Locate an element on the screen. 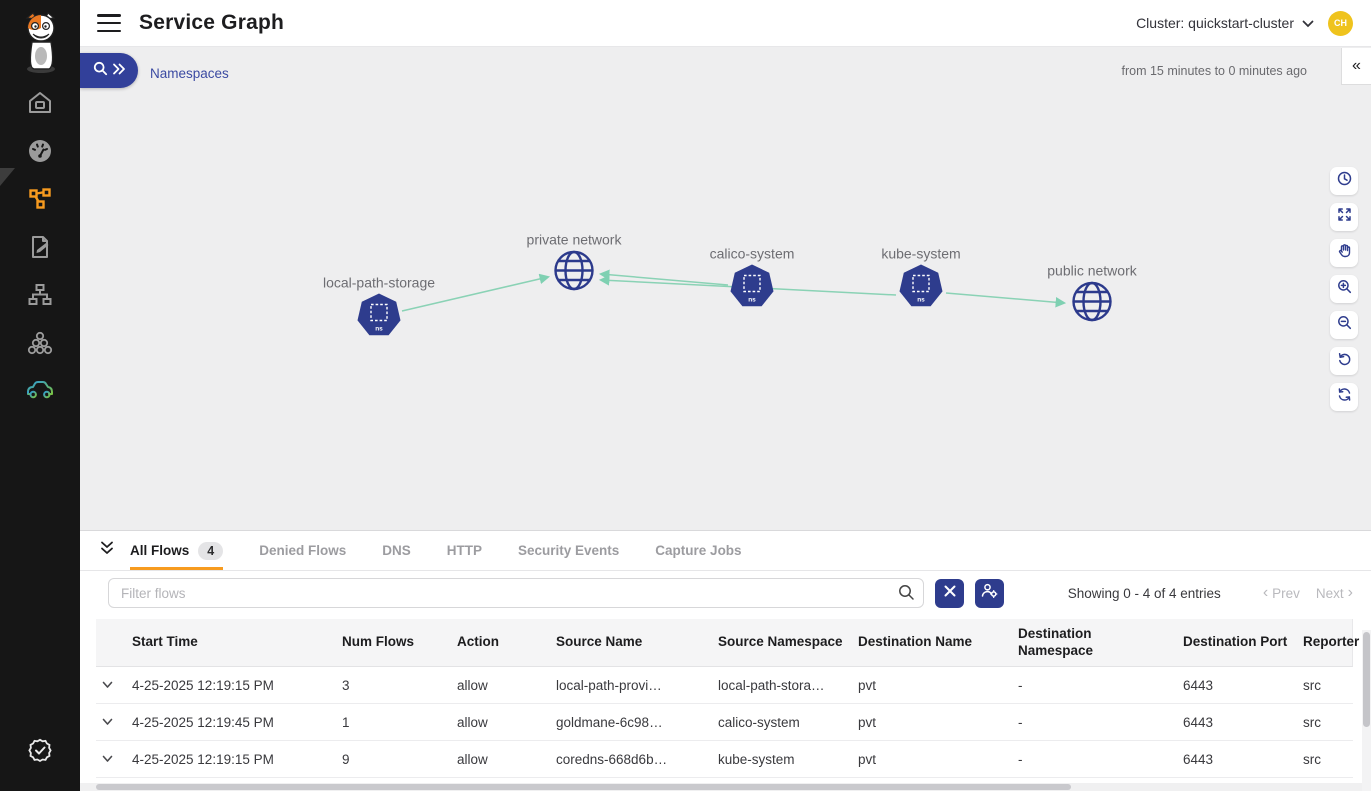 The image size is (1371, 791). reset-layout-button is located at coordinates (1344, 361).